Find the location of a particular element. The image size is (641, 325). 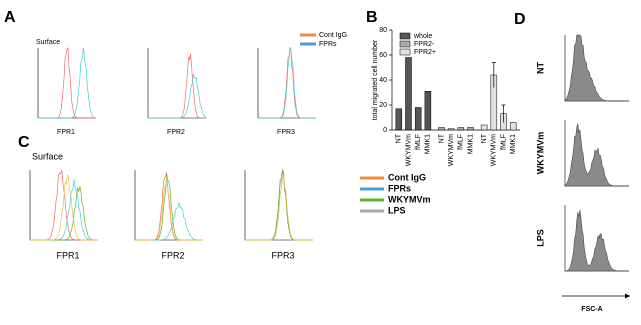

arrow-head is located at coordinates (627, 296).